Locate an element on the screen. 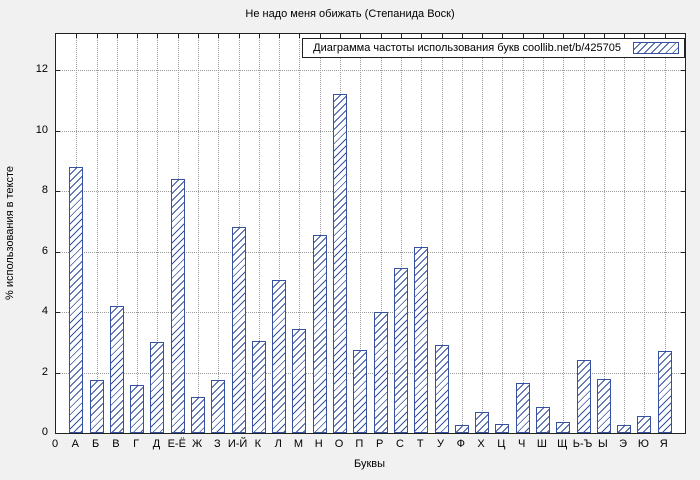 This screenshot has height=480, width=700. bar-О is located at coordinates (340, 263).